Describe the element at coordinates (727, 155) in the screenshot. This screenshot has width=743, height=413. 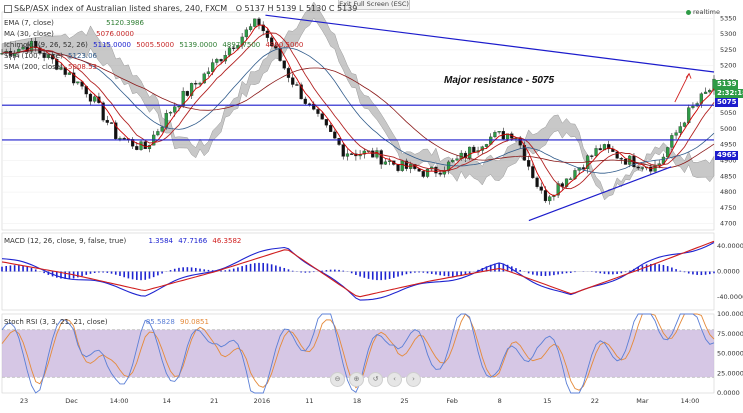
I see `support-price-badge: 4965` at that location.